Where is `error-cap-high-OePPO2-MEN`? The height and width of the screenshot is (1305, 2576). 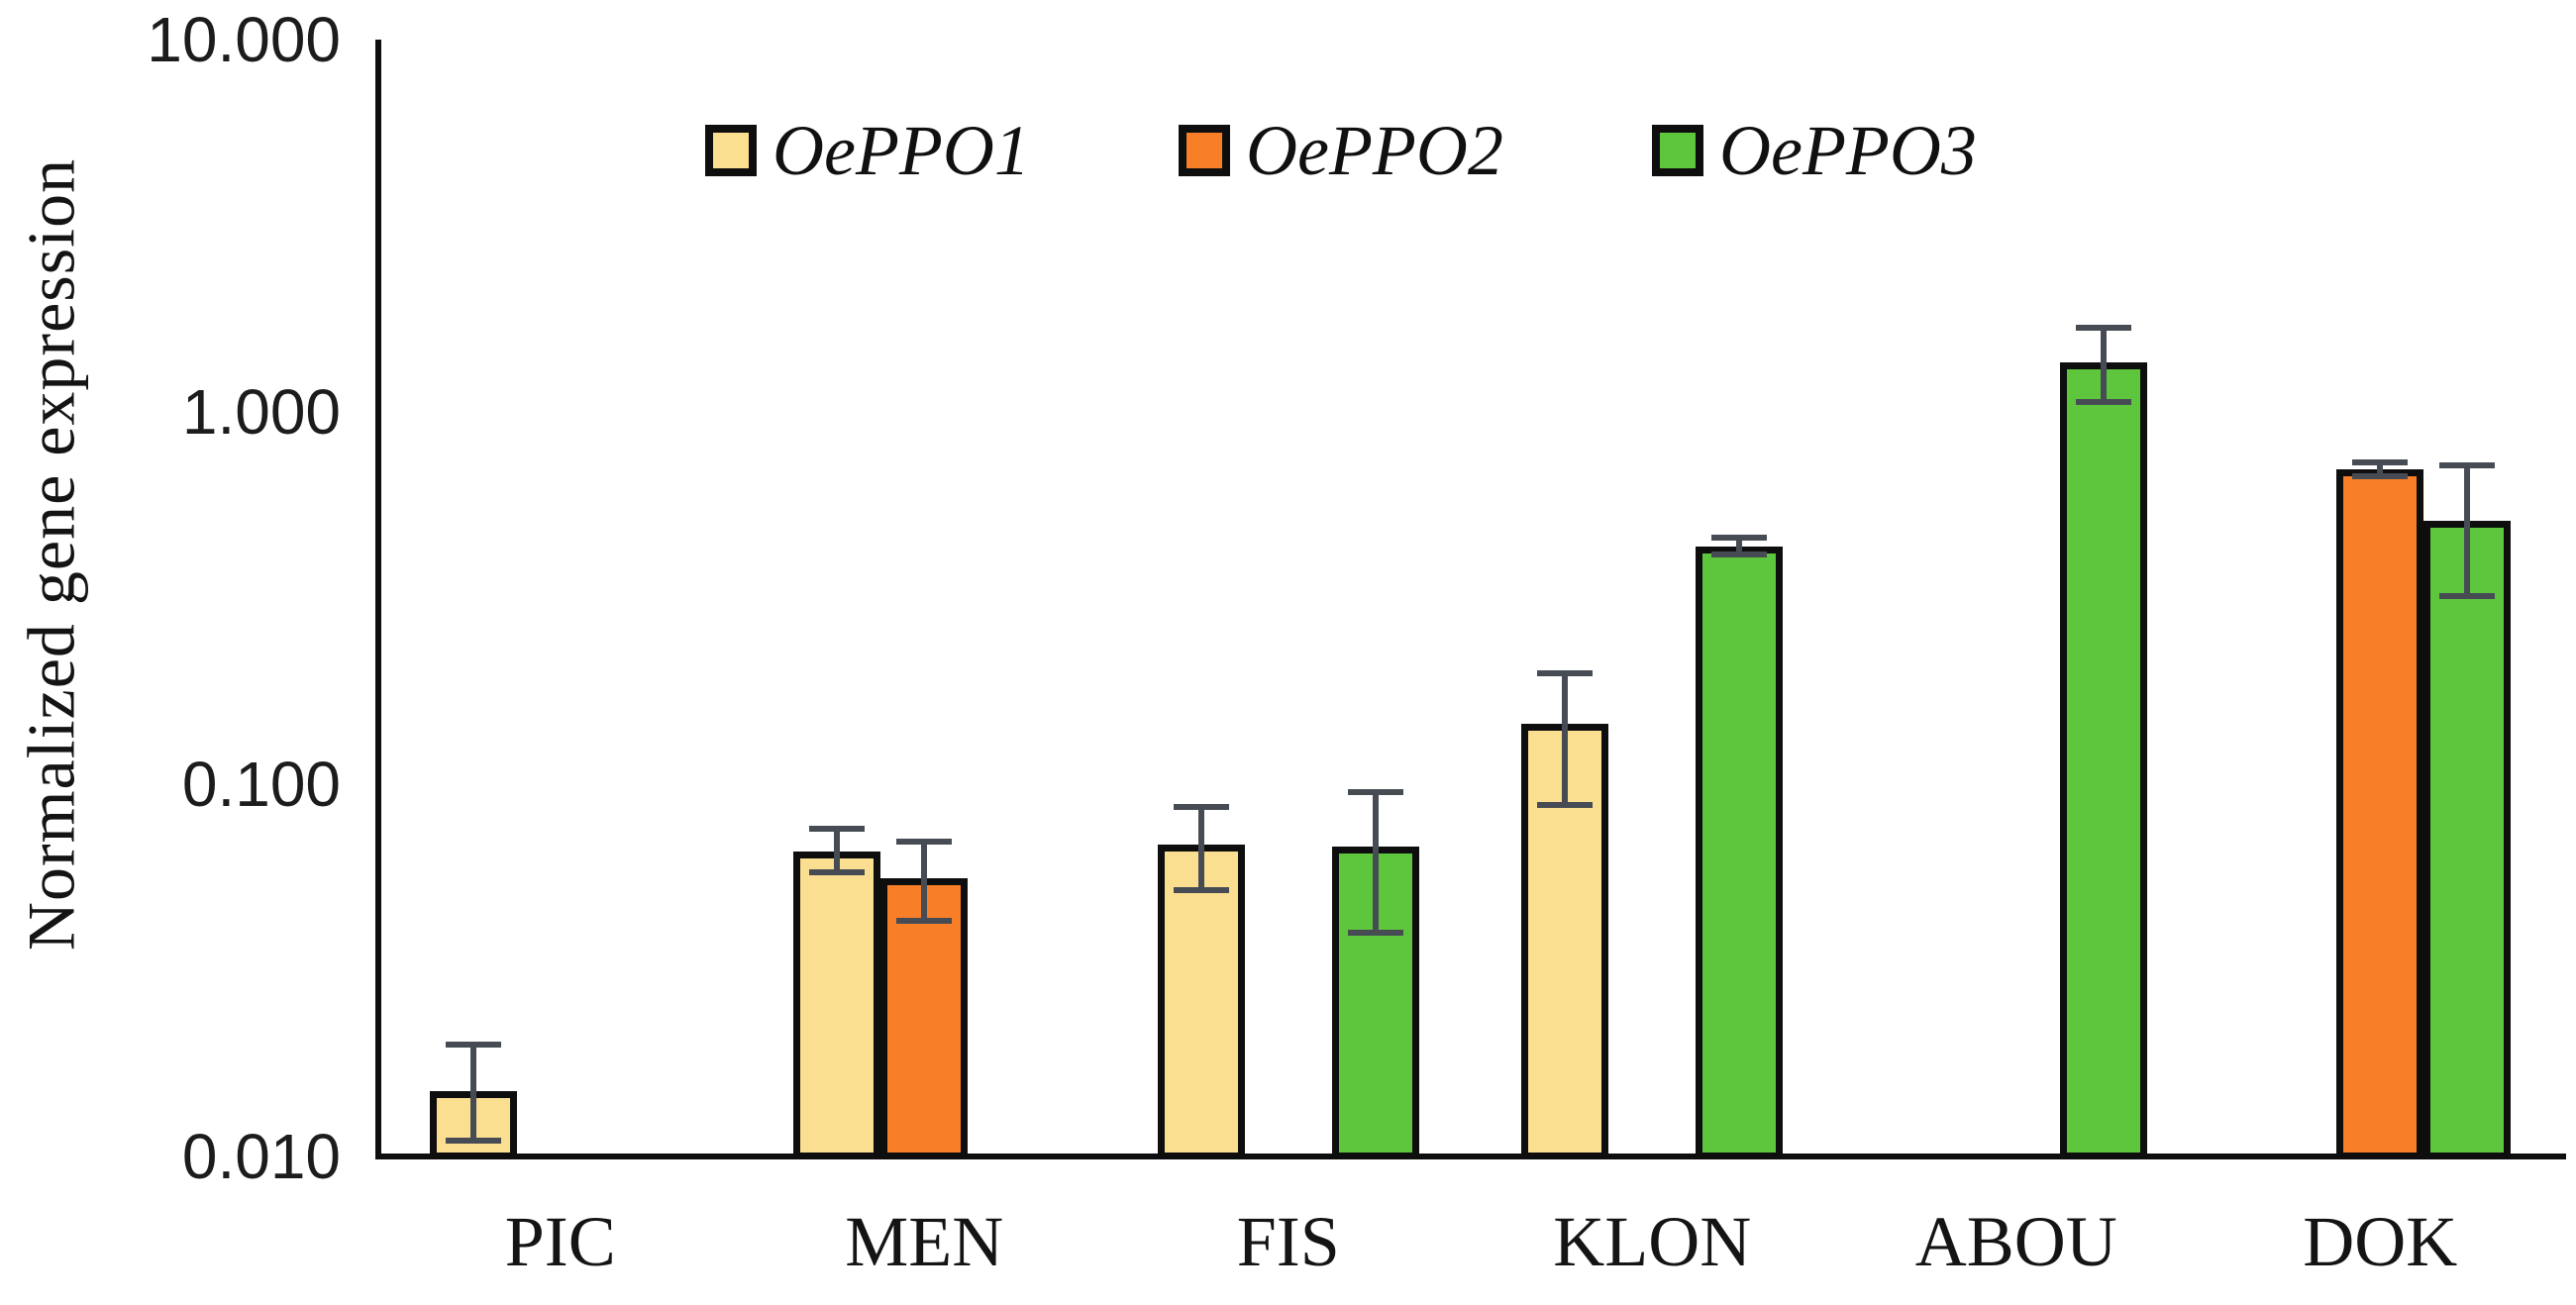 error-cap-high-OePPO2-MEN is located at coordinates (924, 842).